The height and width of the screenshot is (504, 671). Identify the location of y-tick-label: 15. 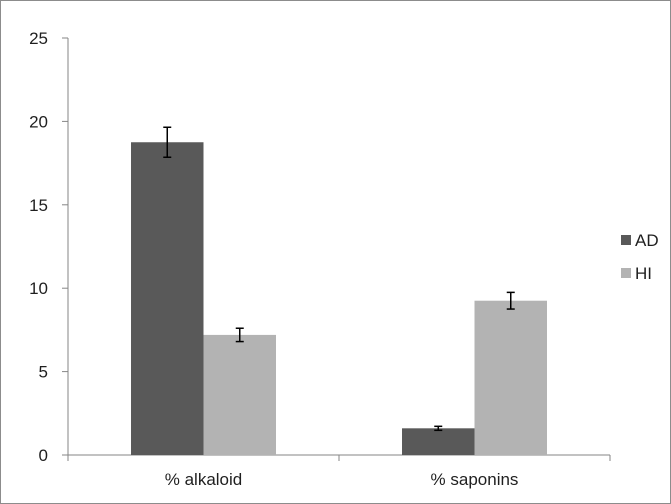
(38, 205).